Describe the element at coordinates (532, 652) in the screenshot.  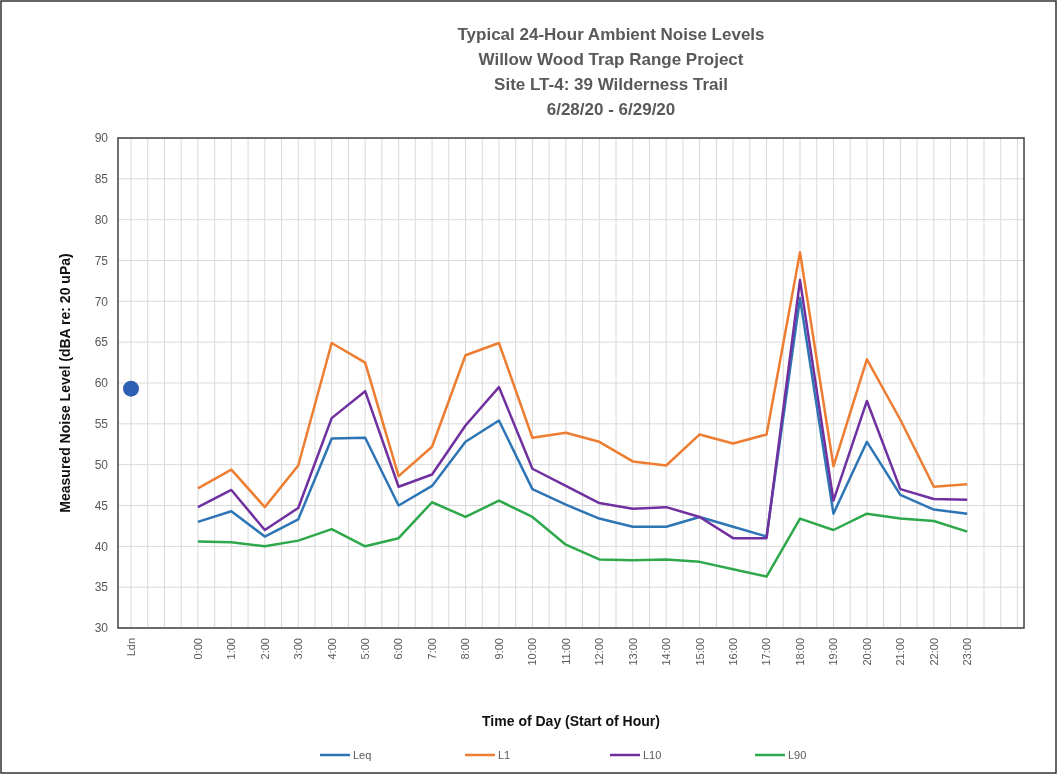
I see `x-tick-label: 10:00` at that location.